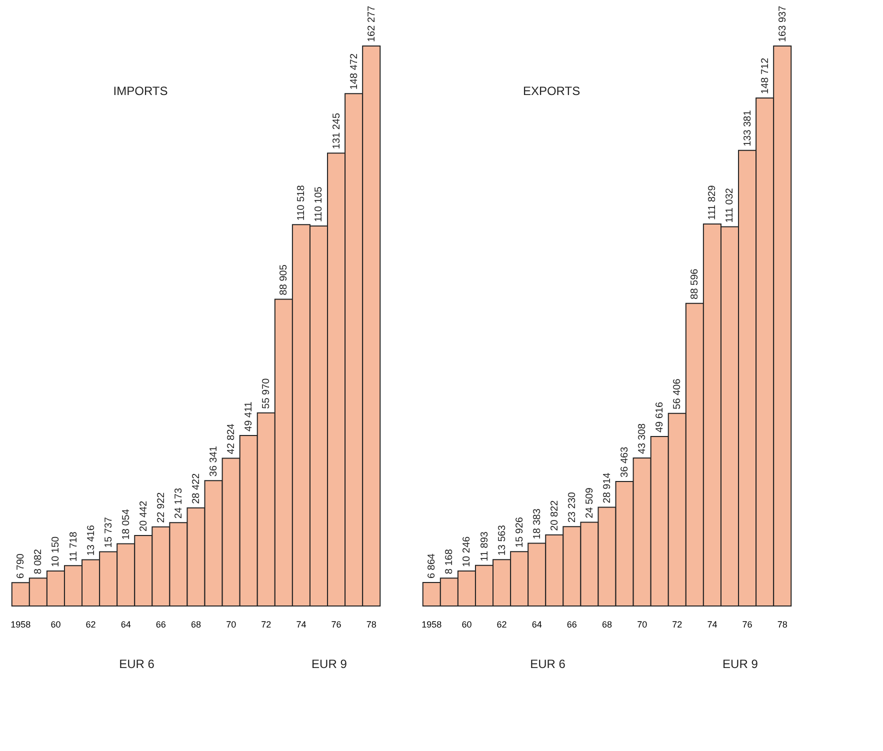  I want to click on data-label: 15 737, so click(108, 532).